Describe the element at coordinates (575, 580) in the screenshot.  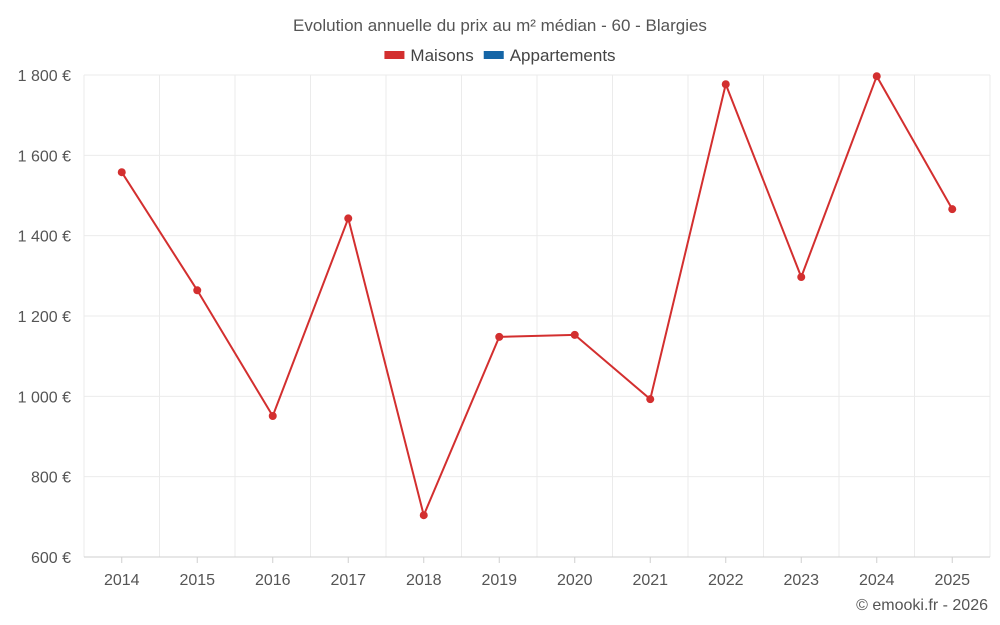
I see `x-tick-label: 2020` at that location.